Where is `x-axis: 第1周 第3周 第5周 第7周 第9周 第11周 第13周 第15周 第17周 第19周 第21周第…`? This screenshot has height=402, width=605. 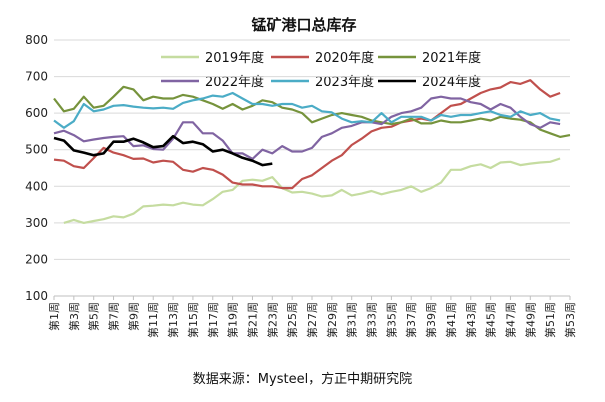
x-axis: 第1周 第3周 第5周 第7周 第9周 第11周 第13周 第15周 第17周 第19周 第21周第… is located at coordinates (312, 316).